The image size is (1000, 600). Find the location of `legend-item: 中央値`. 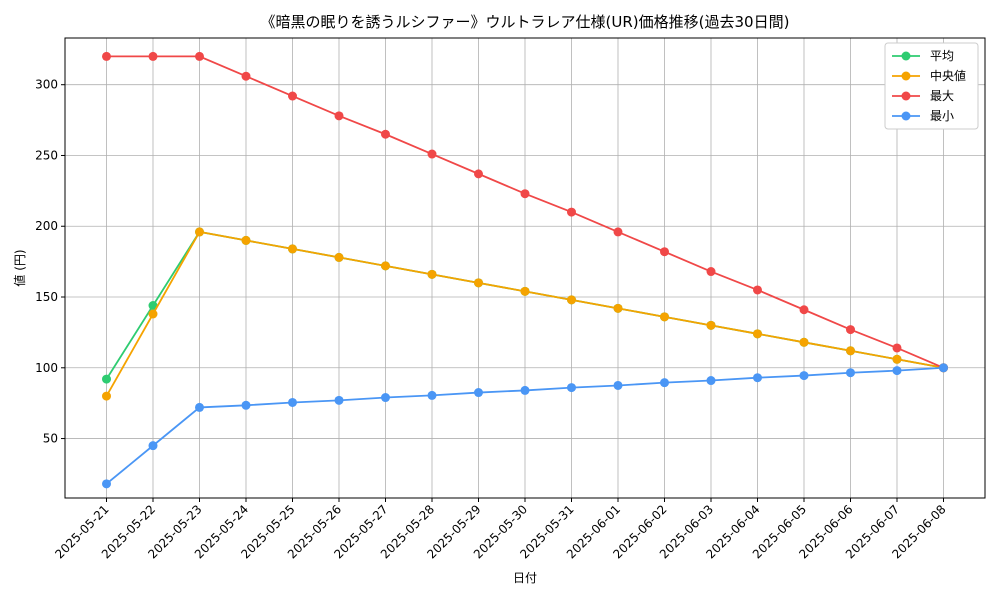

legend-item: 中央値 is located at coordinates (929, 75).